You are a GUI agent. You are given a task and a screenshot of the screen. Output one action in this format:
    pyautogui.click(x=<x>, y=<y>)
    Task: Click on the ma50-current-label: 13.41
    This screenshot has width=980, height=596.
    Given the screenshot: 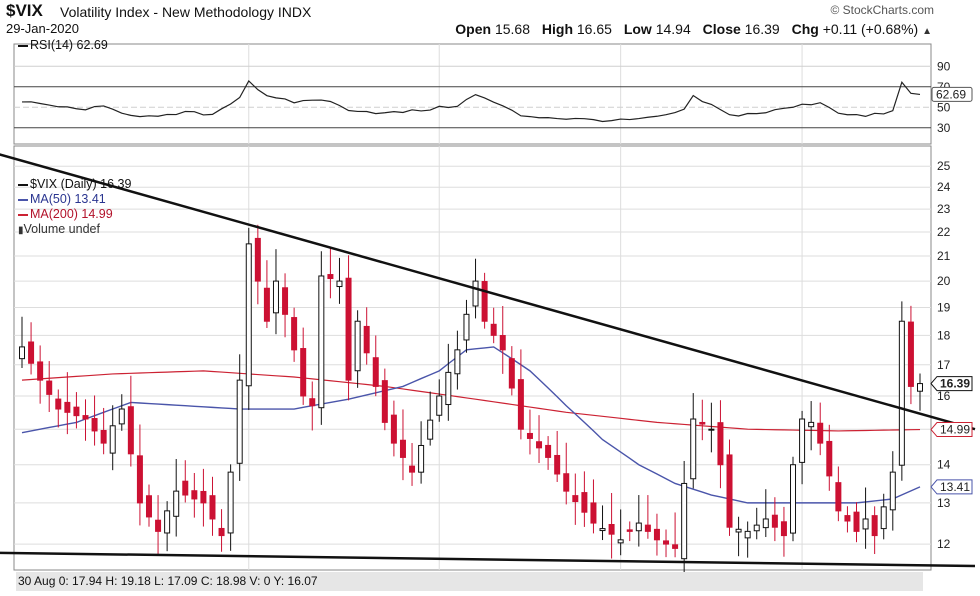 What is the action you would take?
    pyautogui.click(x=951, y=487)
    